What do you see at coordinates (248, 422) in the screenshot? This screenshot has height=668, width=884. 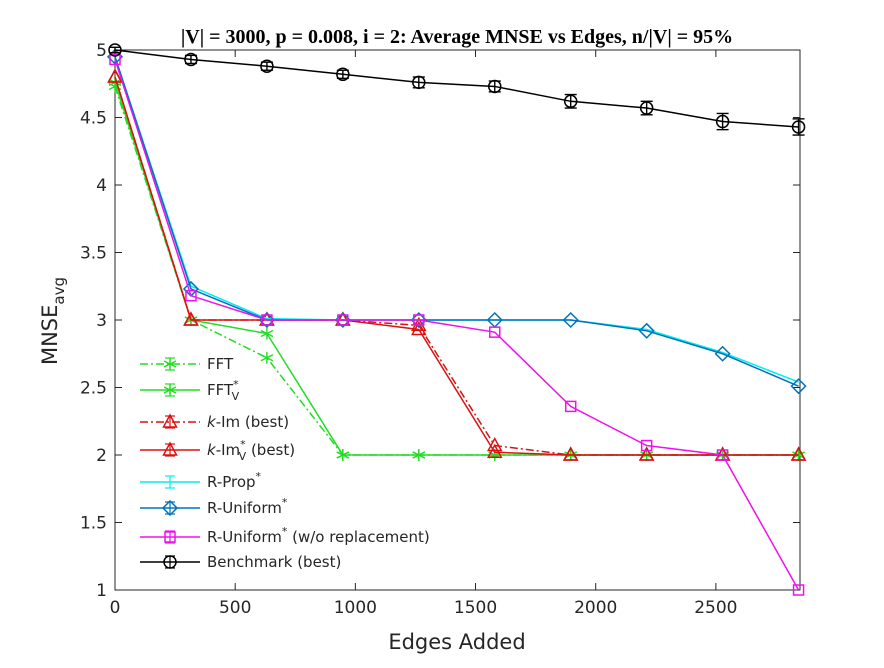 I see `legend-label: k-Im (best)` at bounding box center [248, 422].